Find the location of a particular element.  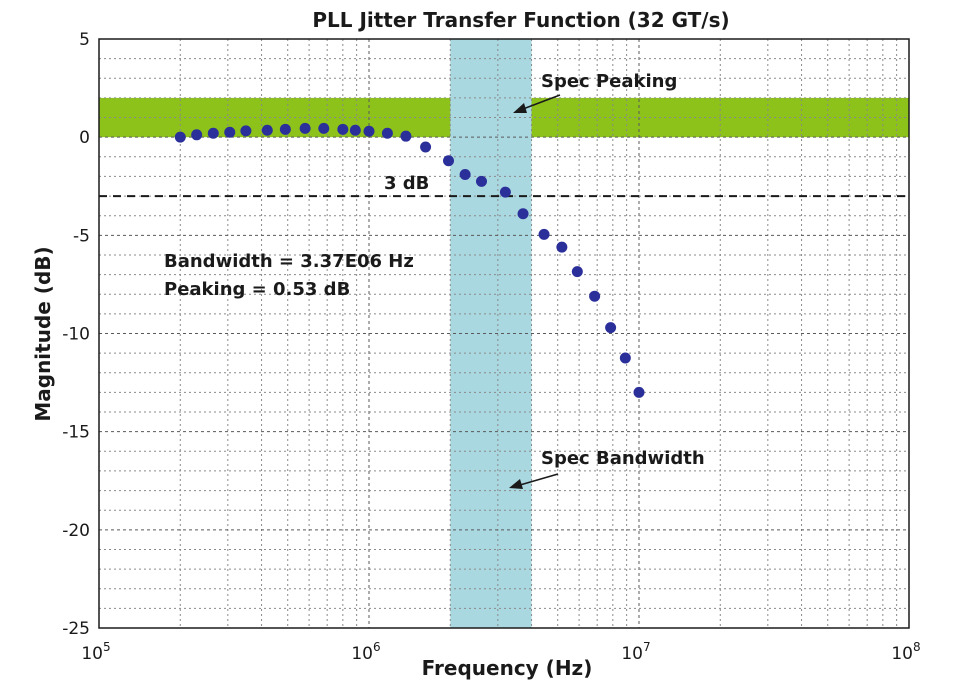

spec-peaking-arrow is located at coordinates (537, 103).